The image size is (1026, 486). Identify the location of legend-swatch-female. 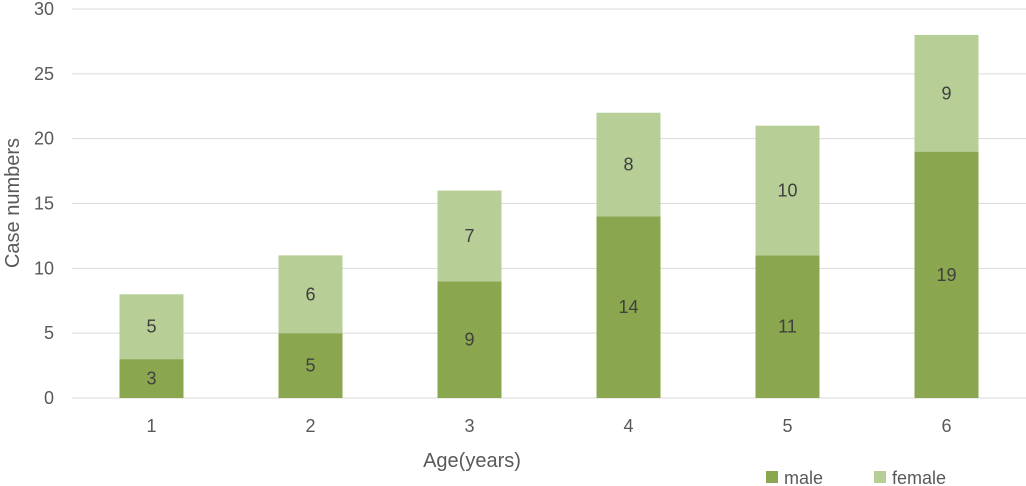
(880, 477).